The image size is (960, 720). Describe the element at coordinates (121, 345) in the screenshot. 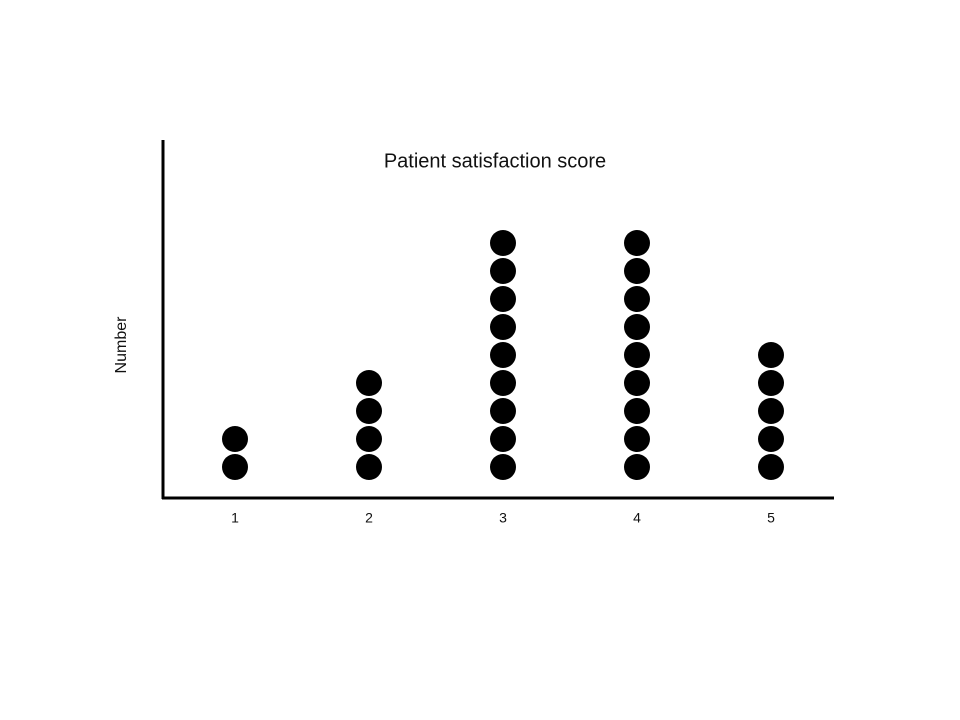

I see `y-axis-label: Number` at that location.